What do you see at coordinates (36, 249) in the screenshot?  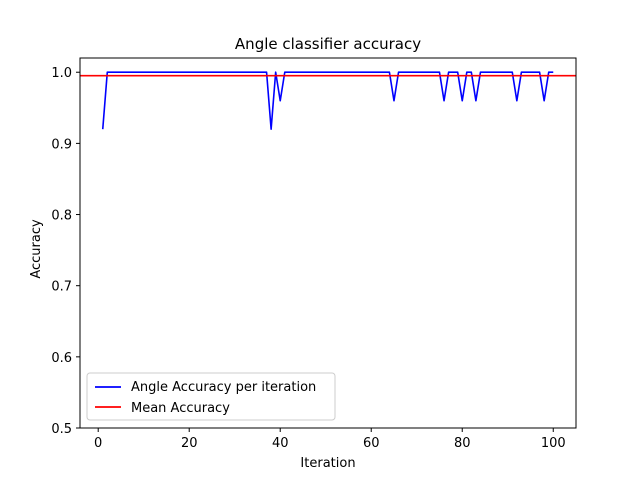 I see `y-axis-label: Accuracy` at bounding box center [36, 249].